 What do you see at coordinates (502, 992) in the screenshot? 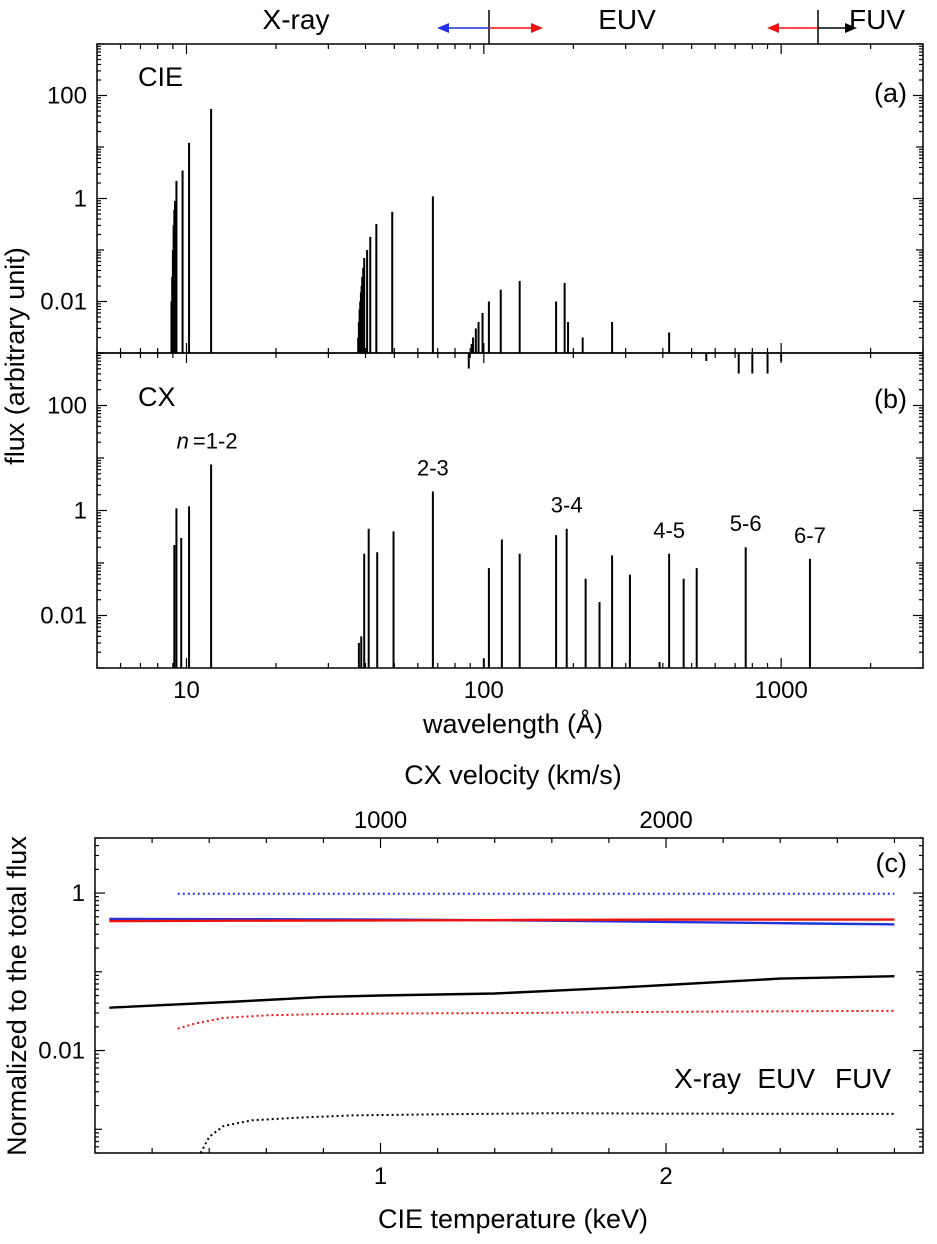
I see `series-cie-fuv` at bounding box center [502, 992].